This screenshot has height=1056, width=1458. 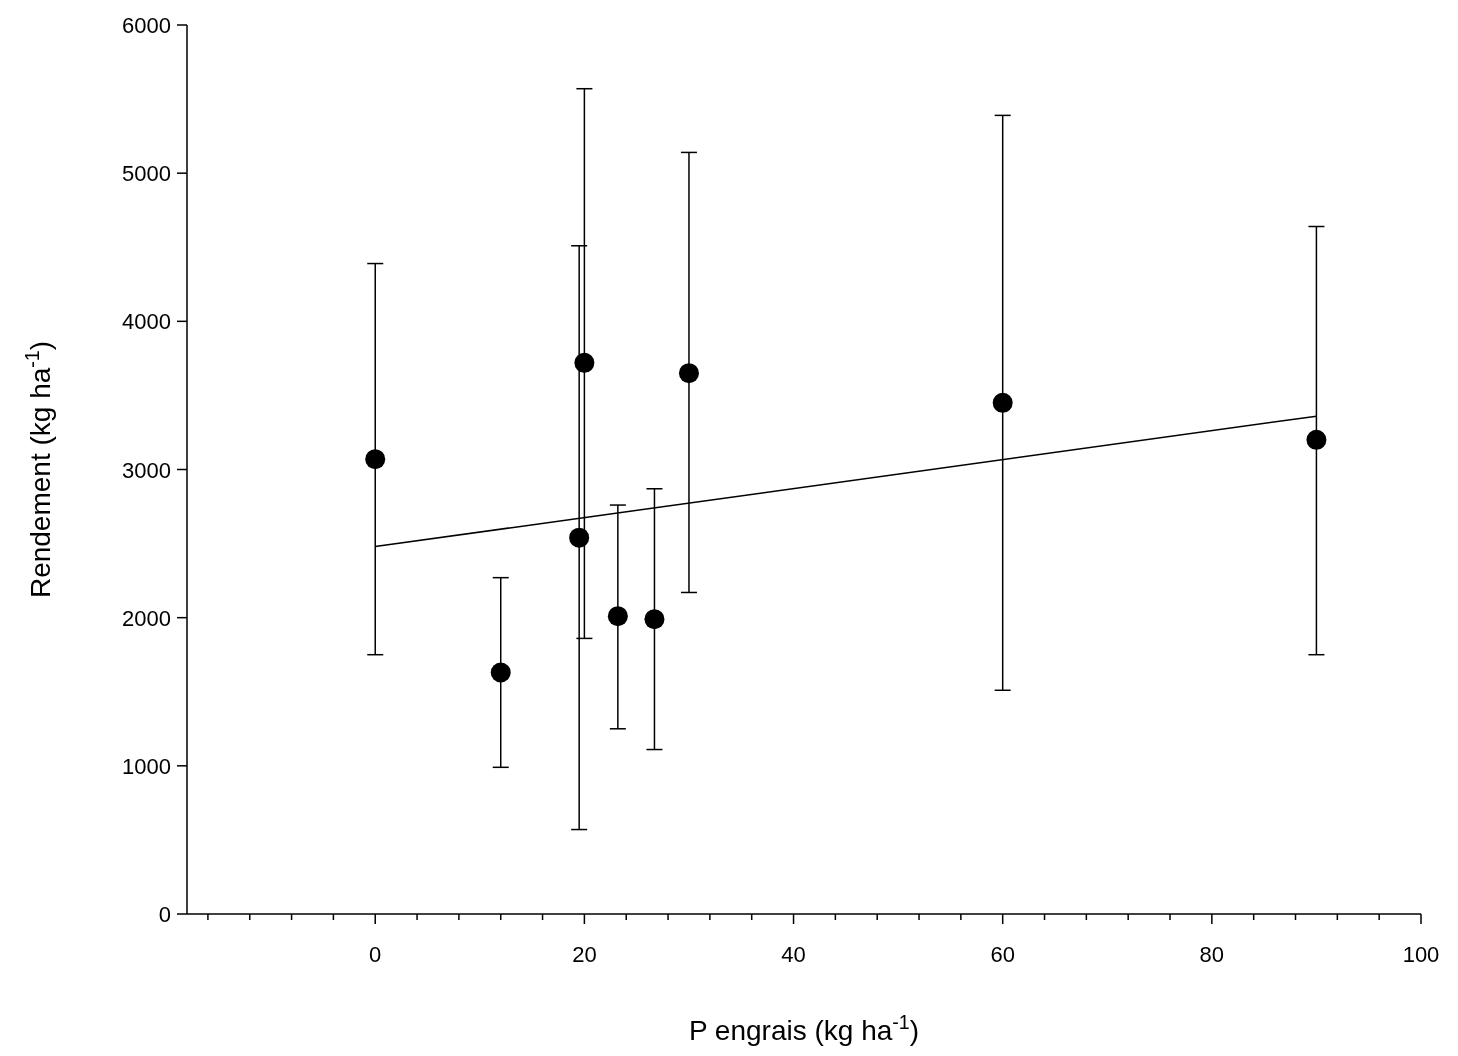 I want to click on x-tick-label: 60, so click(x=1002, y=954).